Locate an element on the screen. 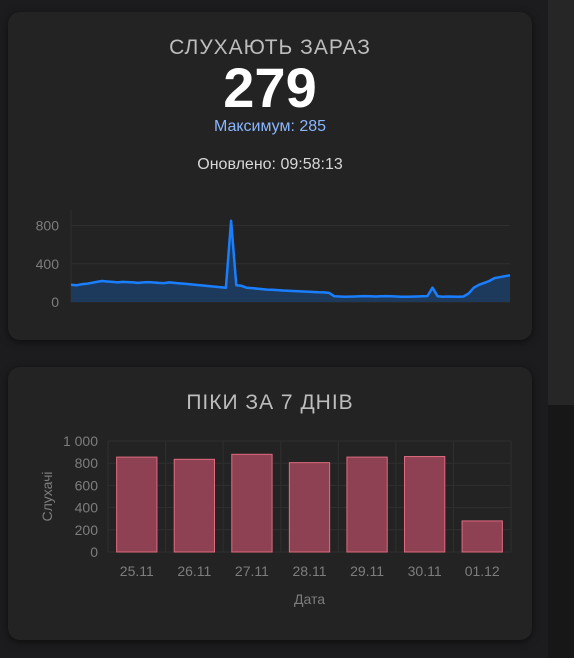 The width and height of the screenshot is (574, 658). live-y-tick-label: 800 is located at coordinates (48, 226).